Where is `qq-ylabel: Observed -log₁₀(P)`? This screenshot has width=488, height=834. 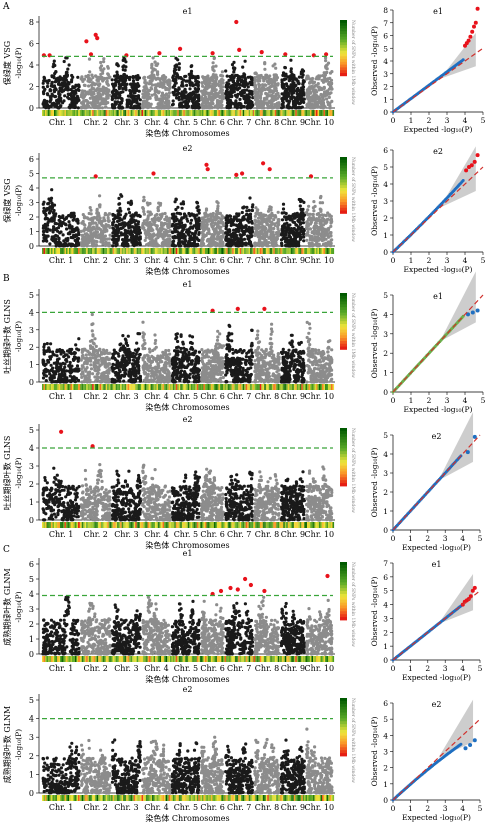 qq-ylabel: Observed -log₁₀(P) is located at coordinates (374, 61).